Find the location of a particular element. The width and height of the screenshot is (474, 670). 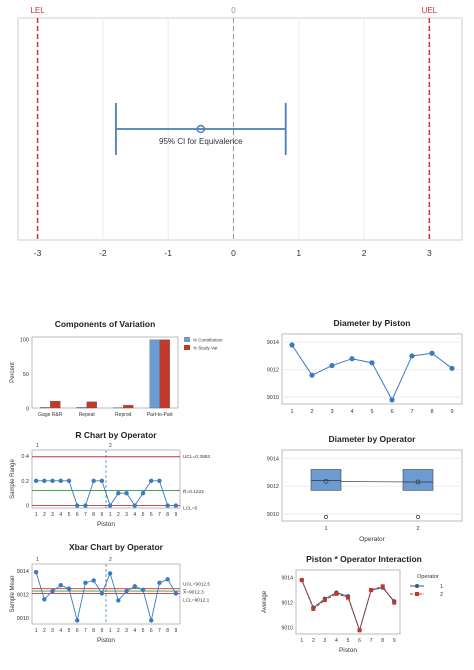

ci-estimate-point is located at coordinates (201, 129).